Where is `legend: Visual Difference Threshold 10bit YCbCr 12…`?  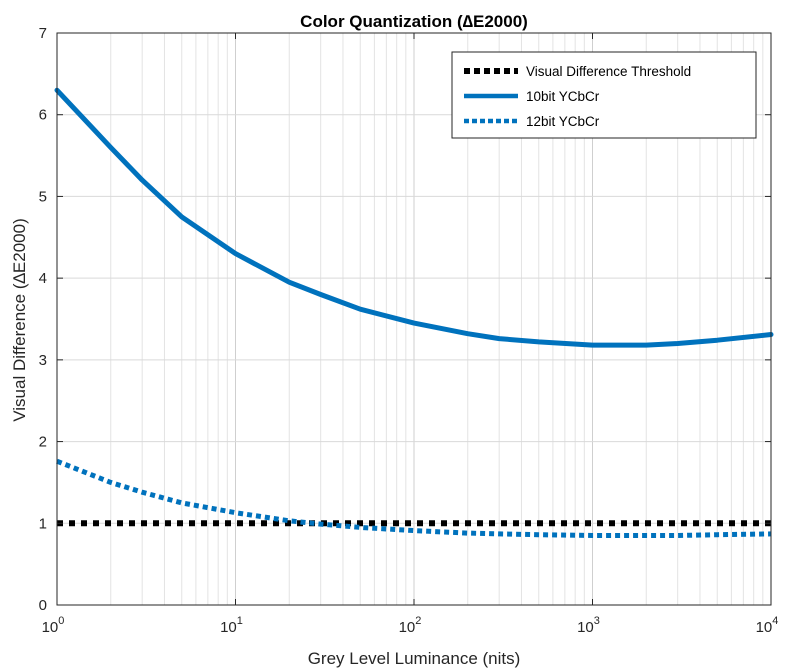
legend: Visual Difference Threshold 10bit YCbCr 12… is located at coordinates (604, 95).